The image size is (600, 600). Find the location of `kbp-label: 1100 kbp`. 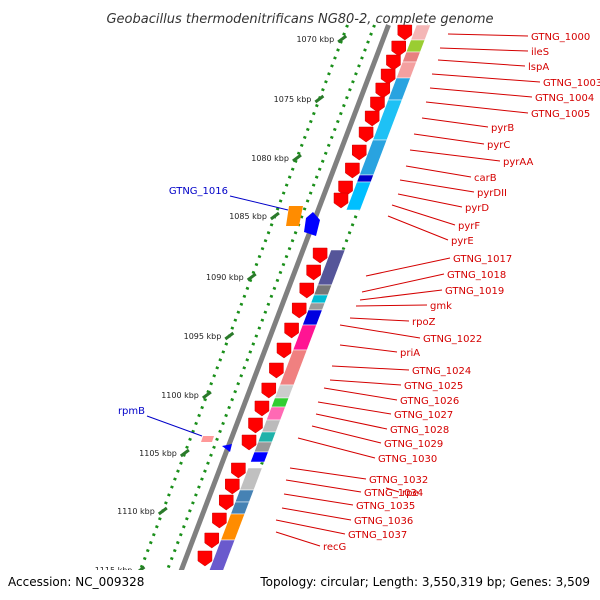

kbp-label: 1100 kbp is located at coordinates (180, 395).